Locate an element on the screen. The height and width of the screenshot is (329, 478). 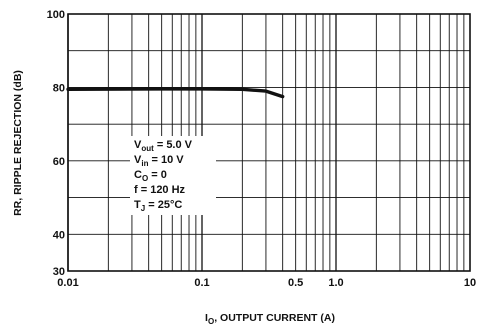
x-tick-labels: 0.01 0.1 0.5 1.0 10 is located at coordinates (266, 283).